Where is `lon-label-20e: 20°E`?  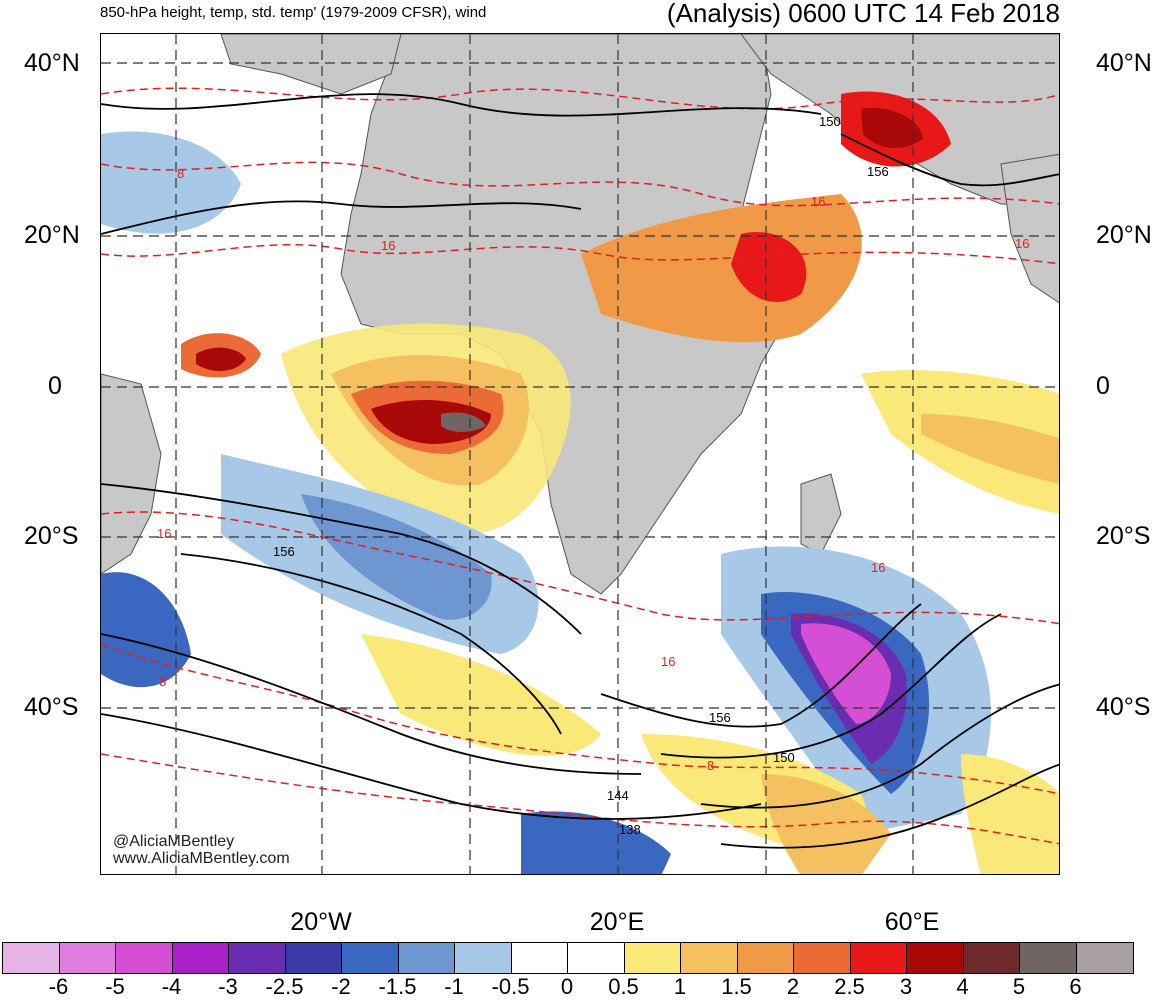
lon-label-20e: 20°E is located at coordinates (617, 922).